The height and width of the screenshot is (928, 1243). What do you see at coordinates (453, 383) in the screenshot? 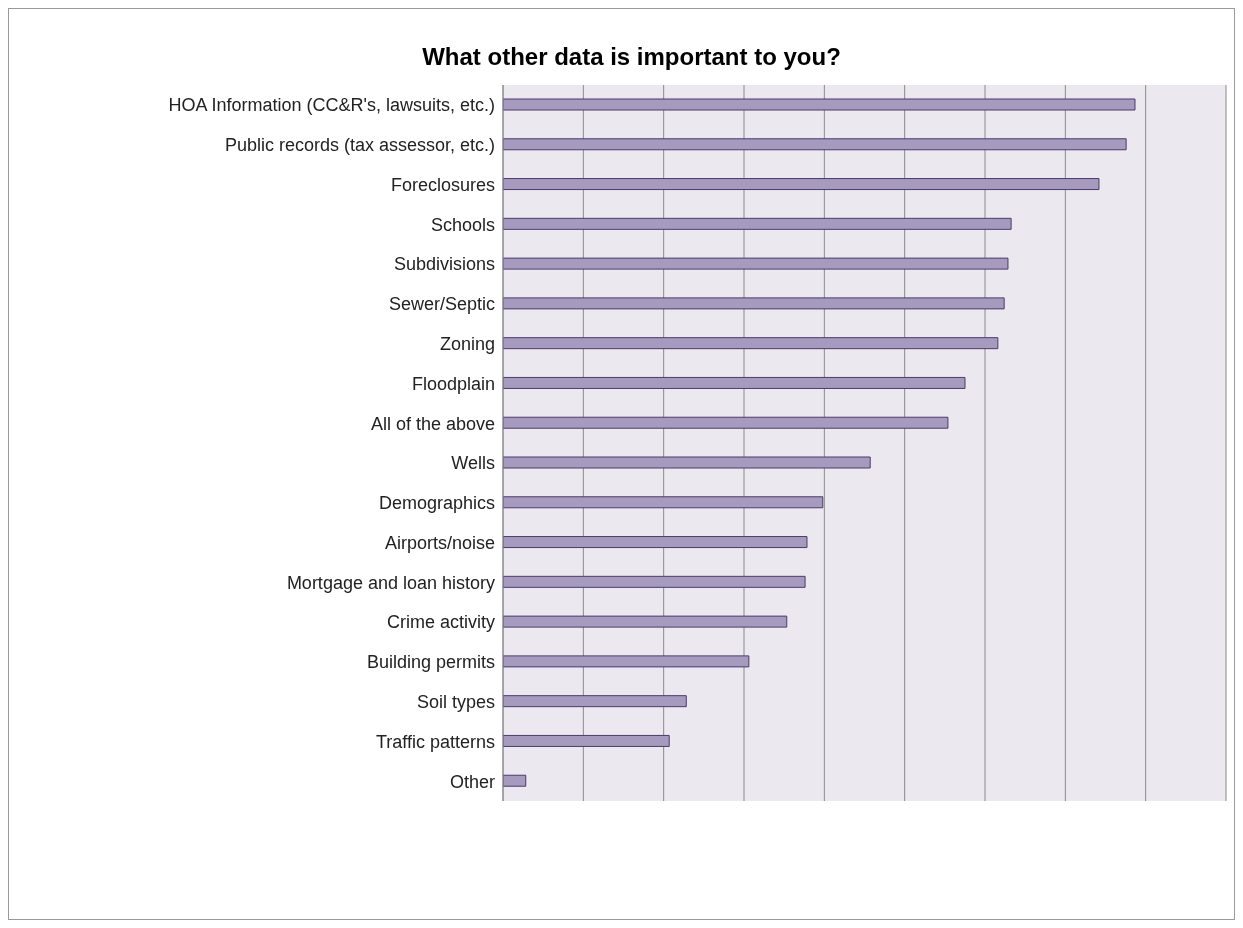
I see `y-tick-label: Floodplain` at bounding box center [453, 383].